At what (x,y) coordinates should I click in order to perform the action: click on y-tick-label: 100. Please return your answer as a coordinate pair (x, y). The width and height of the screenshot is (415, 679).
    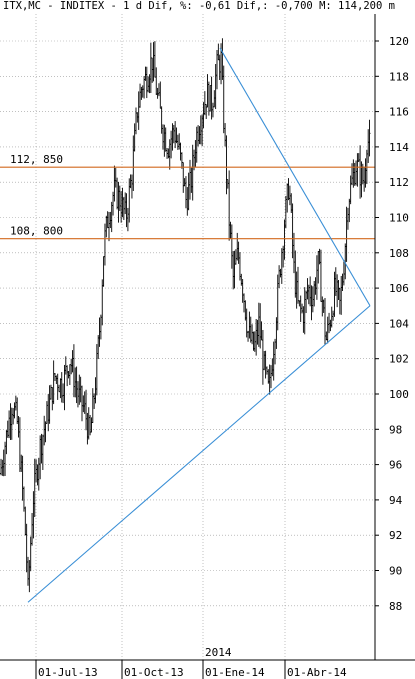
    Looking at the image, I should click on (399, 394).